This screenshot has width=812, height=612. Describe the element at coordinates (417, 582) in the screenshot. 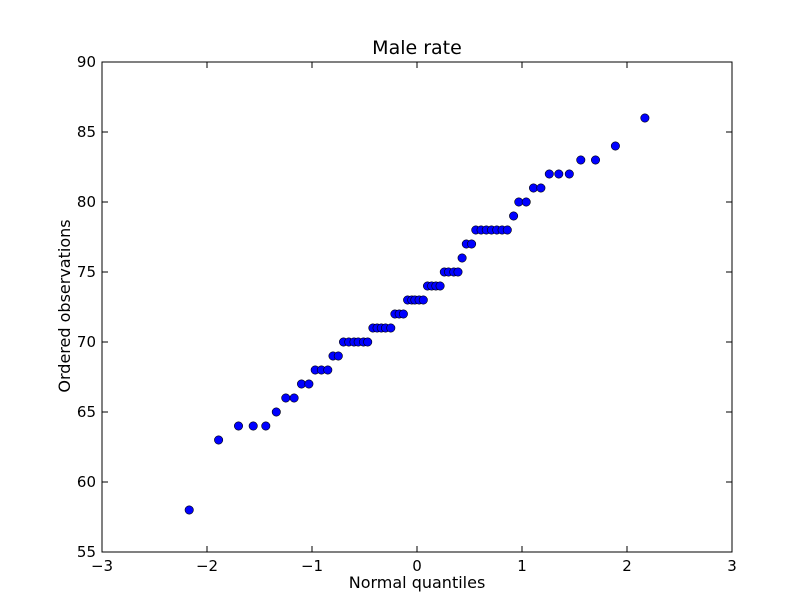

I see `x-axis-label: Normal quantiles` at that location.